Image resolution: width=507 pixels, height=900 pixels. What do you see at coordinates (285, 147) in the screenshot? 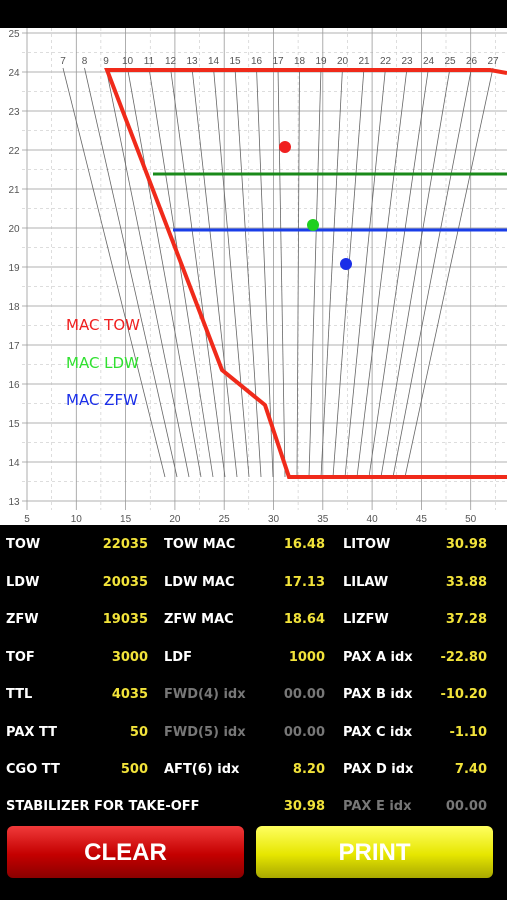
I see `tow-point` at bounding box center [285, 147].